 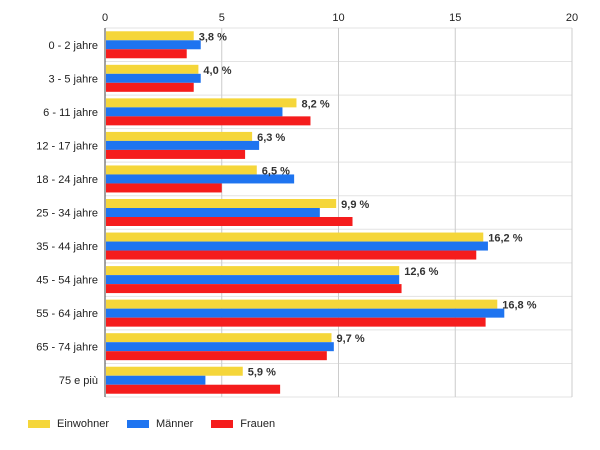 What do you see at coordinates (78, 381) in the screenshot?
I see `category-label: 75 e più` at bounding box center [78, 381].